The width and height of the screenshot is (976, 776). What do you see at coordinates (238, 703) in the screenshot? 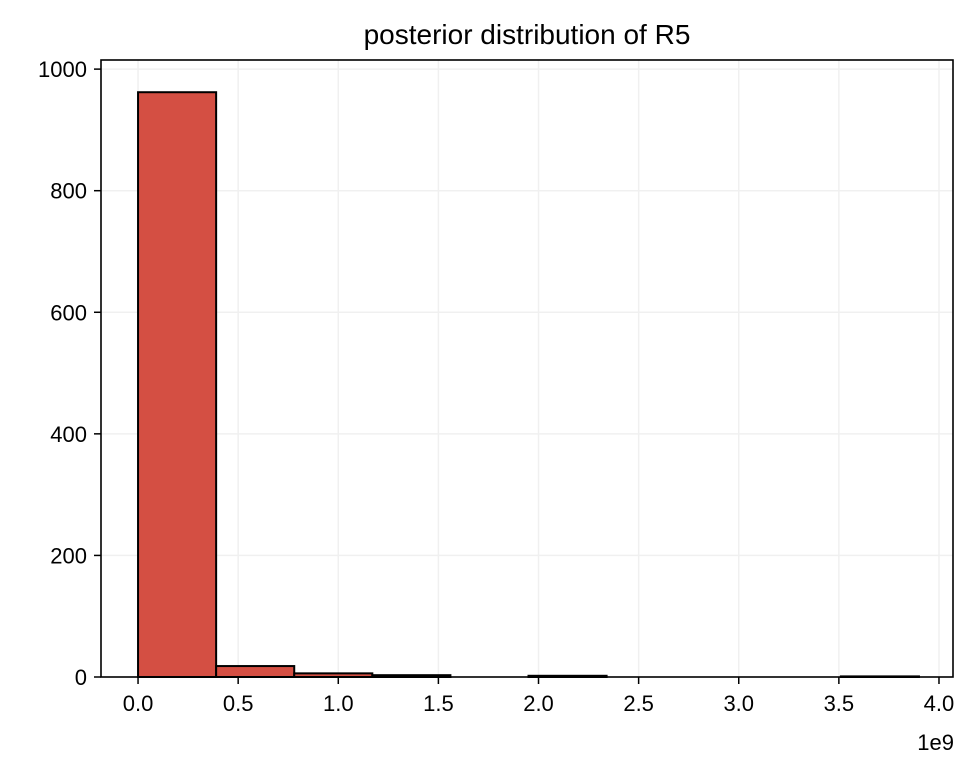
I see `x-tick-label: 0.5` at bounding box center [238, 703].